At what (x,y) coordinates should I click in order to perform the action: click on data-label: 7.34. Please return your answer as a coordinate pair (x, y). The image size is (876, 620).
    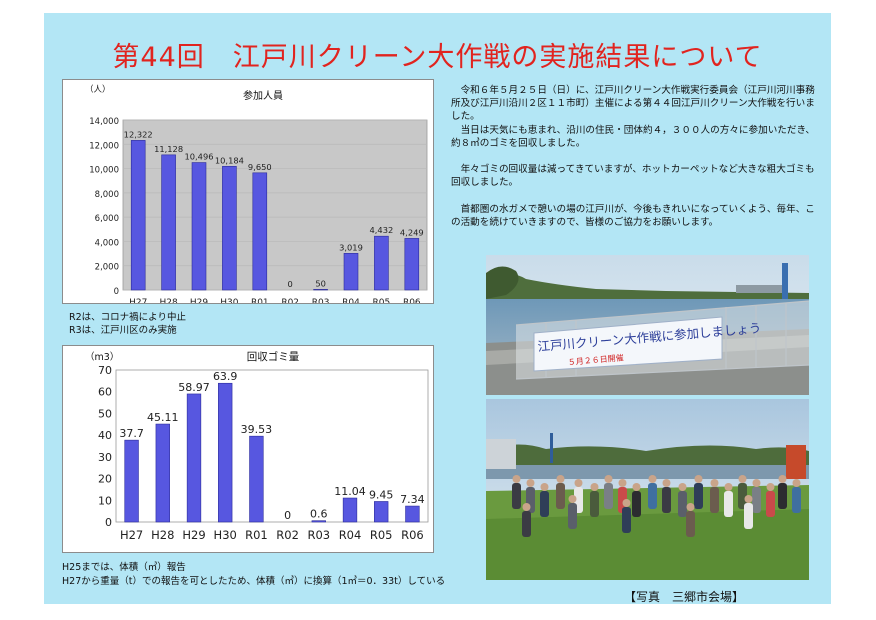
    Looking at the image, I should click on (412, 499).